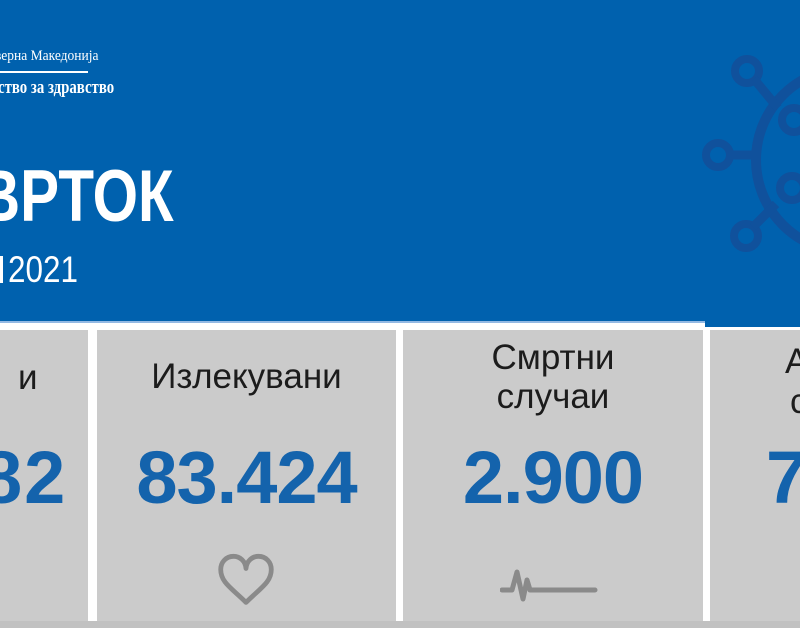 Image resolution: width=800 pixels, height=628 pixels. I want to click on stat-value: 83.424, so click(246, 477).